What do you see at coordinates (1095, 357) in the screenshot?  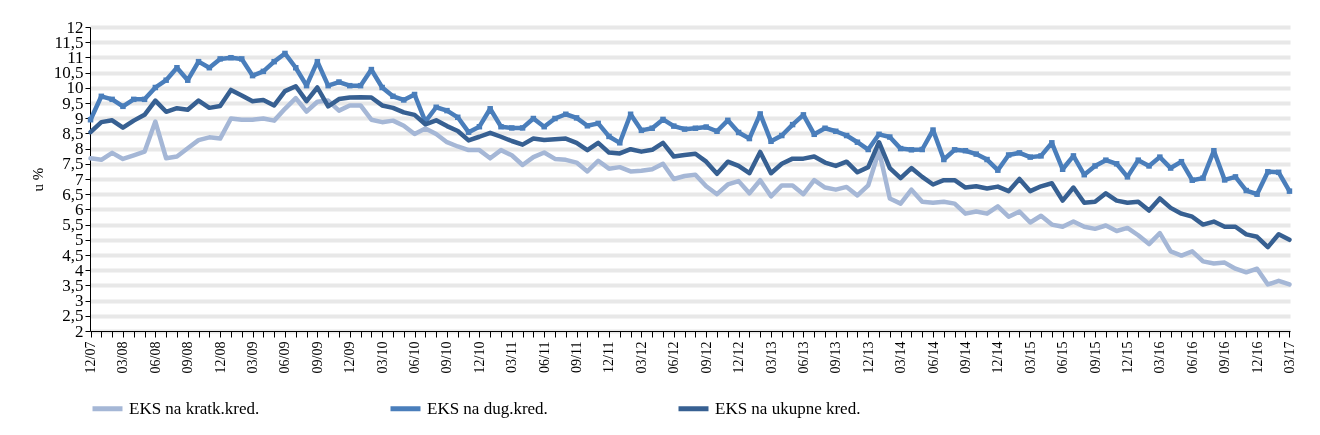 I see `x-tick-label: 09/15` at bounding box center [1095, 357].